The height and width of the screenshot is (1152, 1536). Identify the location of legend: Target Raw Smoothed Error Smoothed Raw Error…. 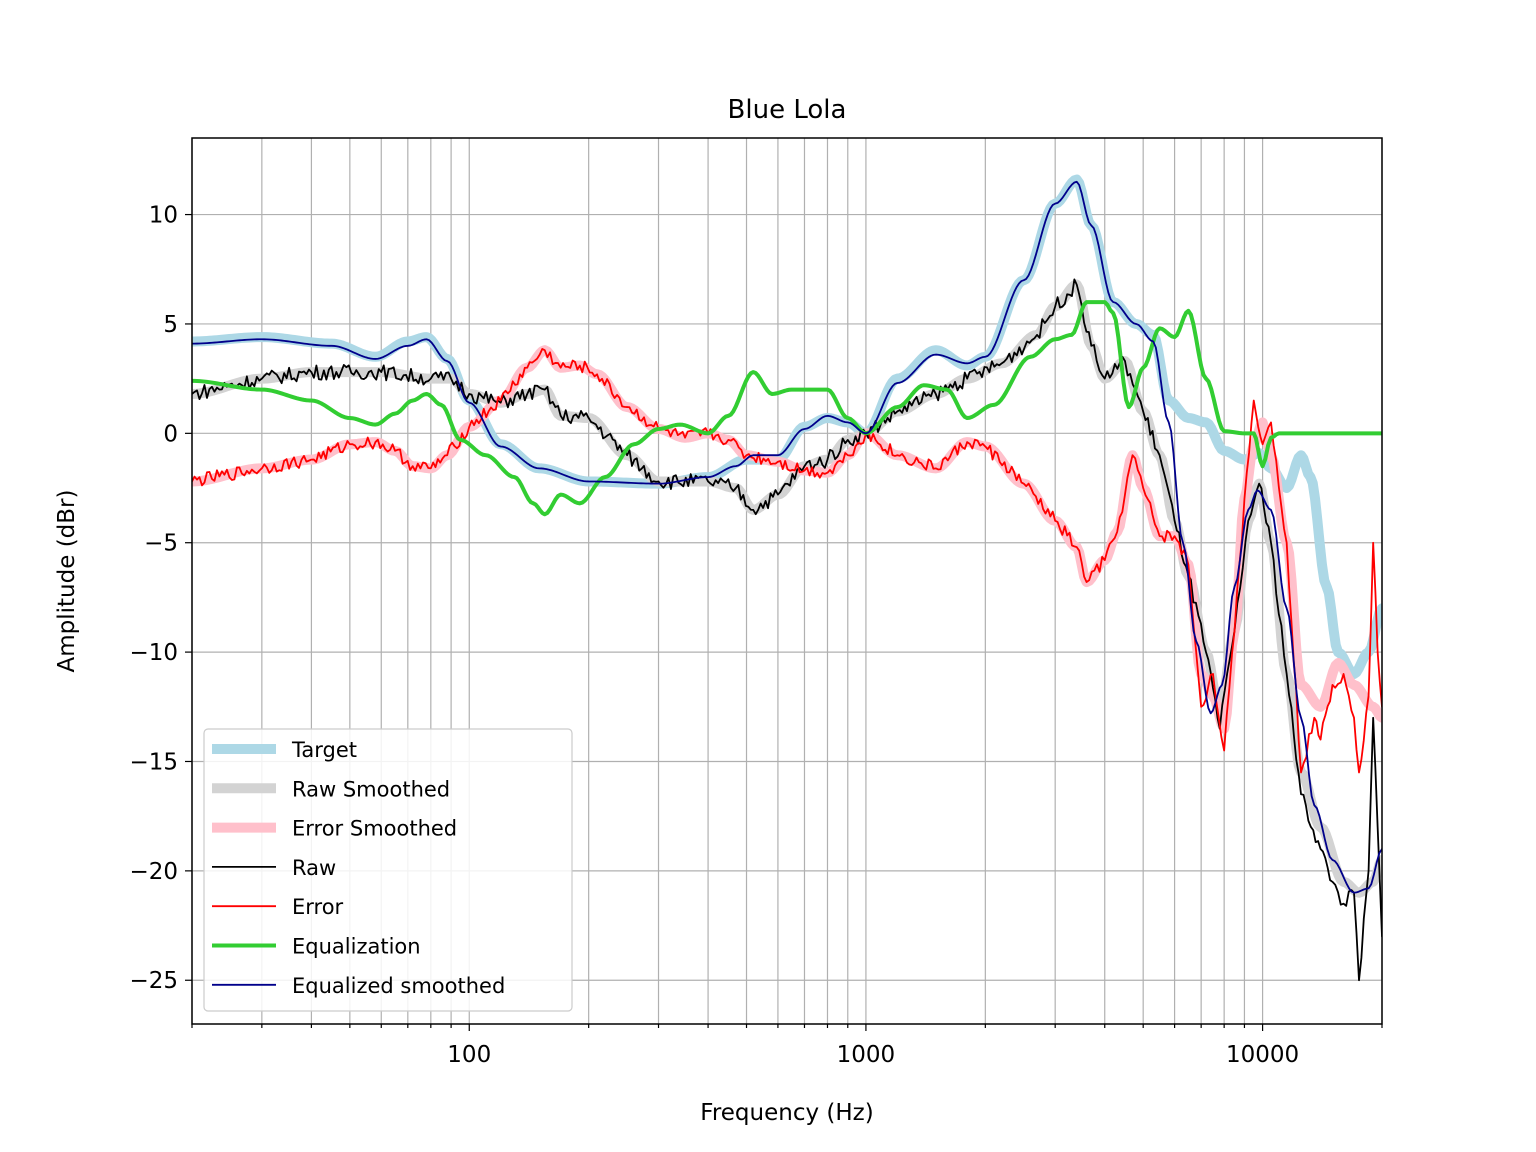
(388, 870).